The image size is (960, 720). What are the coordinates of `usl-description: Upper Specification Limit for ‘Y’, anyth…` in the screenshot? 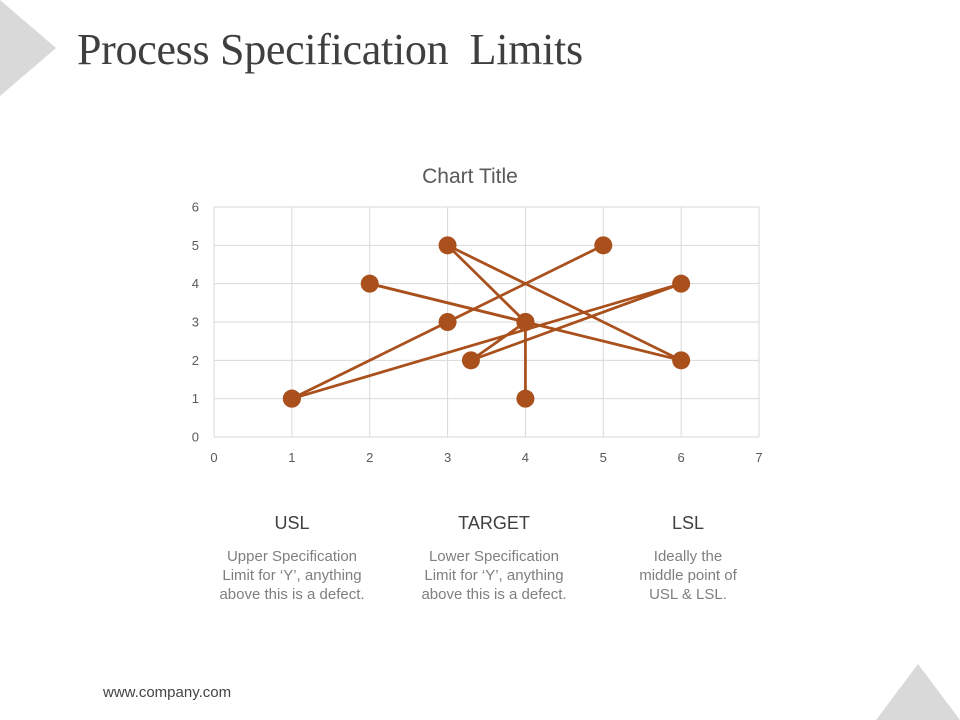 It's located at (292, 575).